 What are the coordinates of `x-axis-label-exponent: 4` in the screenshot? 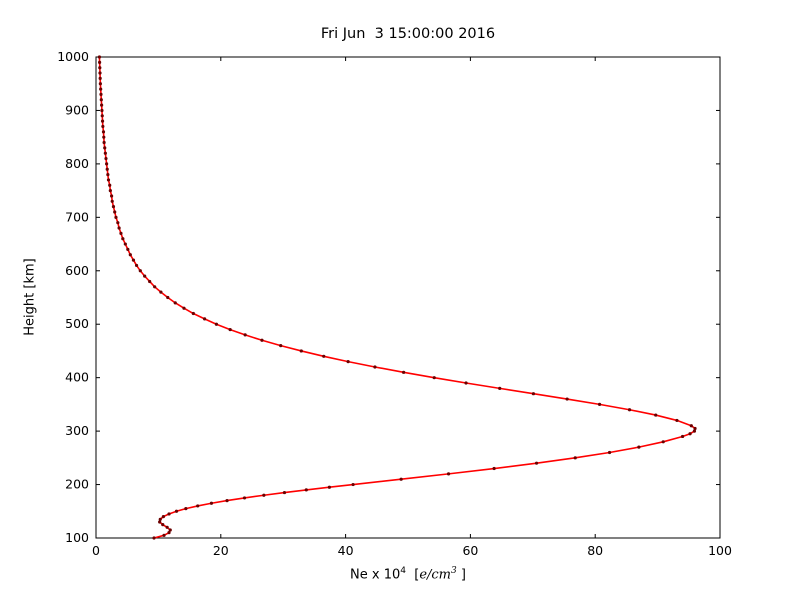 It's located at (403, 571).